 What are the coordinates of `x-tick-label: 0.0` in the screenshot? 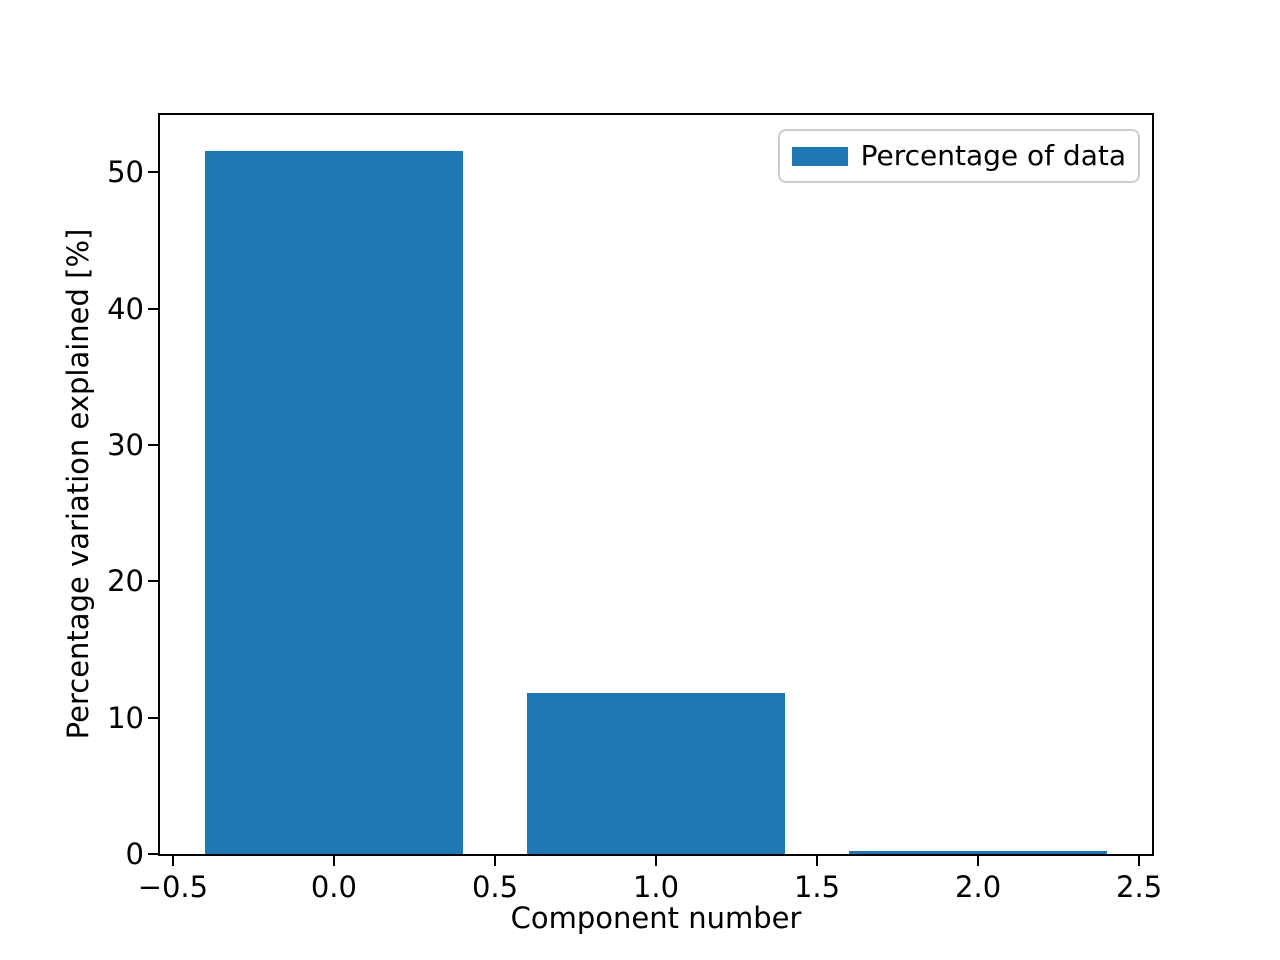 It's located at (333, 887).